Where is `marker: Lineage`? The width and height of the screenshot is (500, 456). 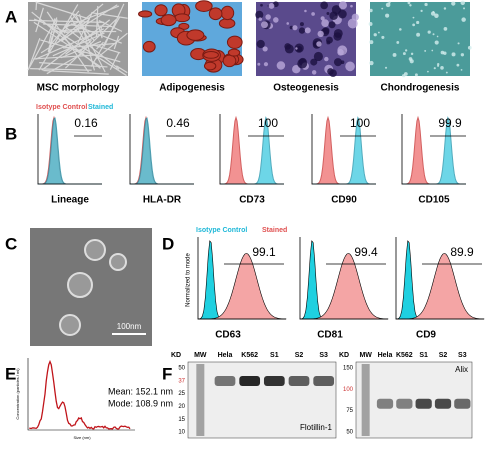 marker: Lineage is located at coordinates (70, 200).